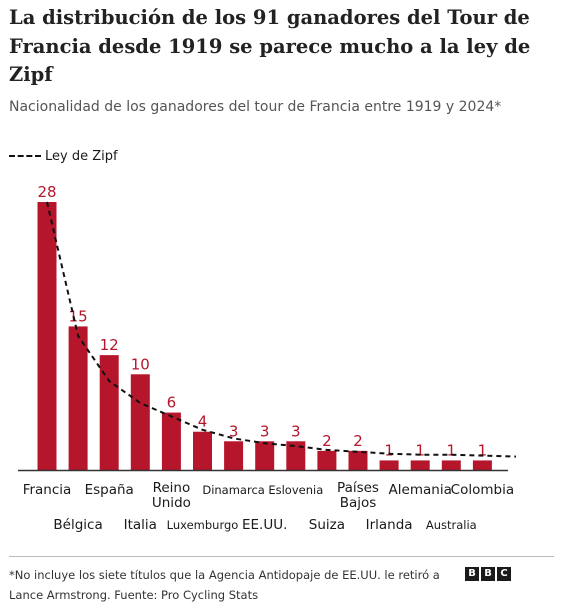 The width and height of the screenshot is (562, 608). I want to click on x-tick-label: España, so click(109, 490).